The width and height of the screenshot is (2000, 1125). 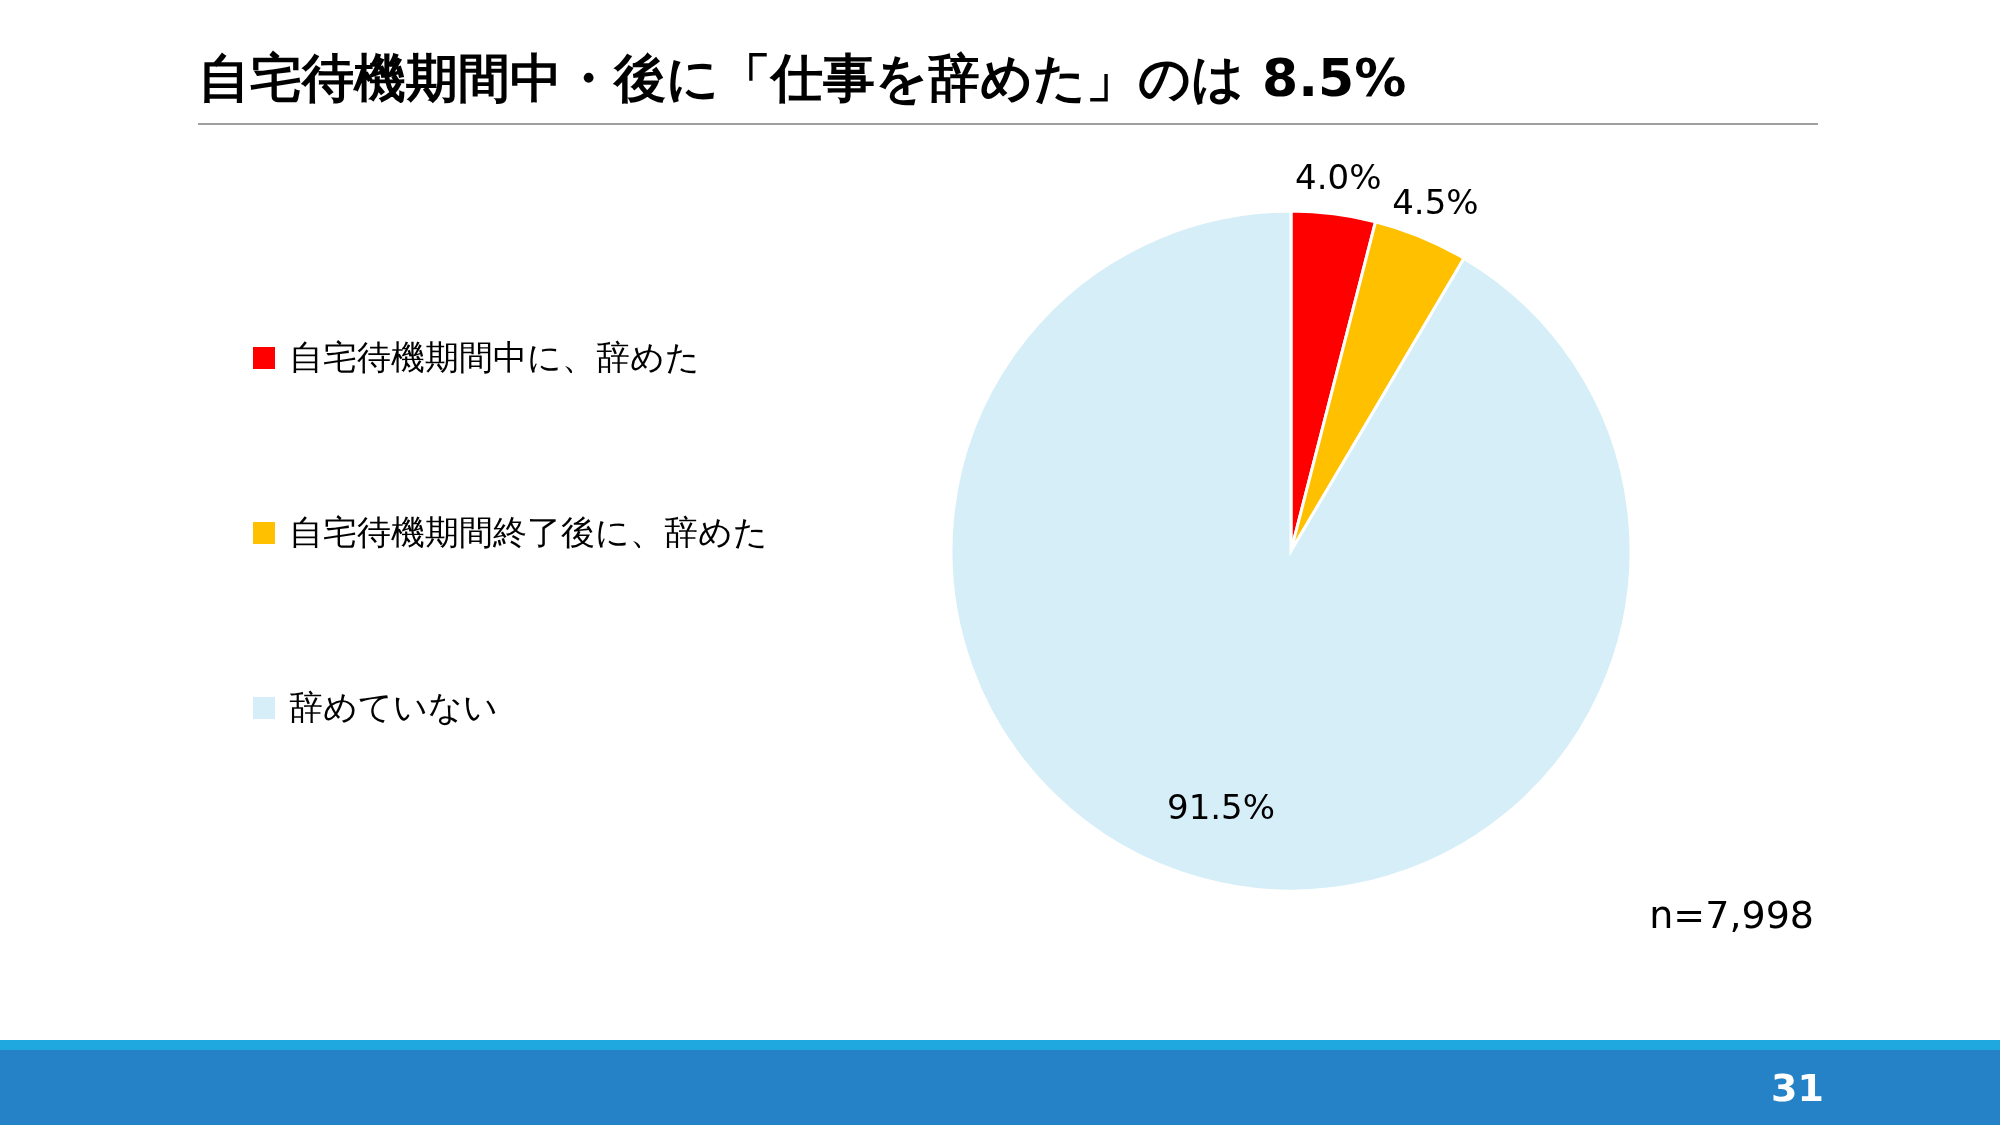 I want to click on data-label: 4.0%, so click(x=1338, y=176).